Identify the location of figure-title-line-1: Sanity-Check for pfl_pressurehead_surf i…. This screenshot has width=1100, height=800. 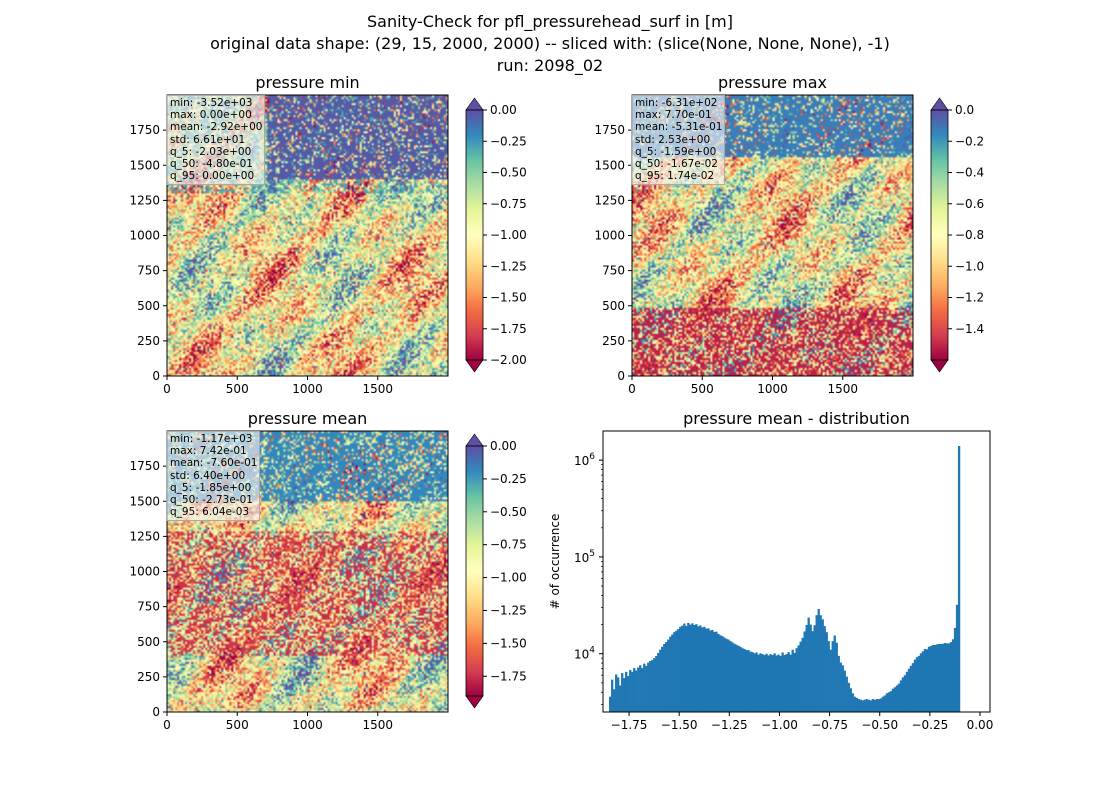
(550, 21).